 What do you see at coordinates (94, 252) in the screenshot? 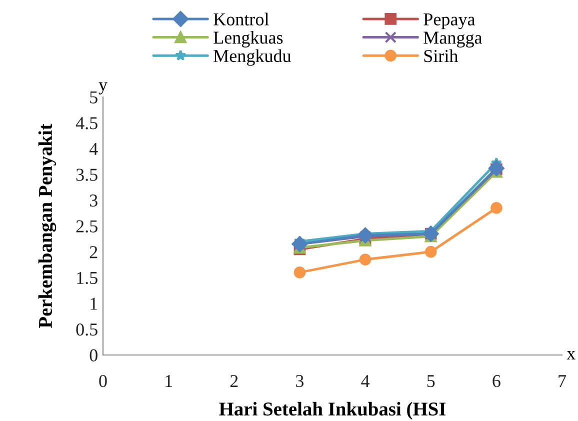
I see `y-tick-label: 2` at bounding box center [94, 252].